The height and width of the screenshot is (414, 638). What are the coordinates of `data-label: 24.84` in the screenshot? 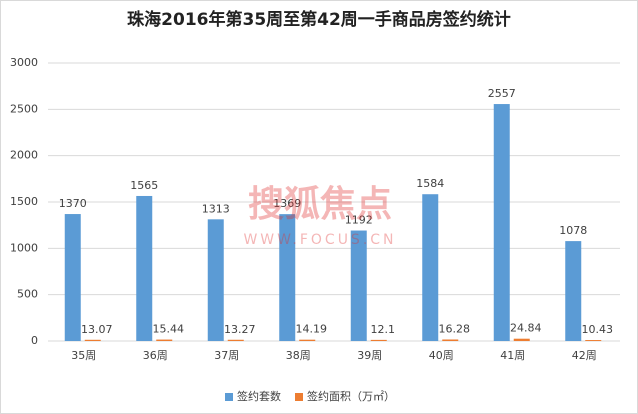 It's located at (526, 328).